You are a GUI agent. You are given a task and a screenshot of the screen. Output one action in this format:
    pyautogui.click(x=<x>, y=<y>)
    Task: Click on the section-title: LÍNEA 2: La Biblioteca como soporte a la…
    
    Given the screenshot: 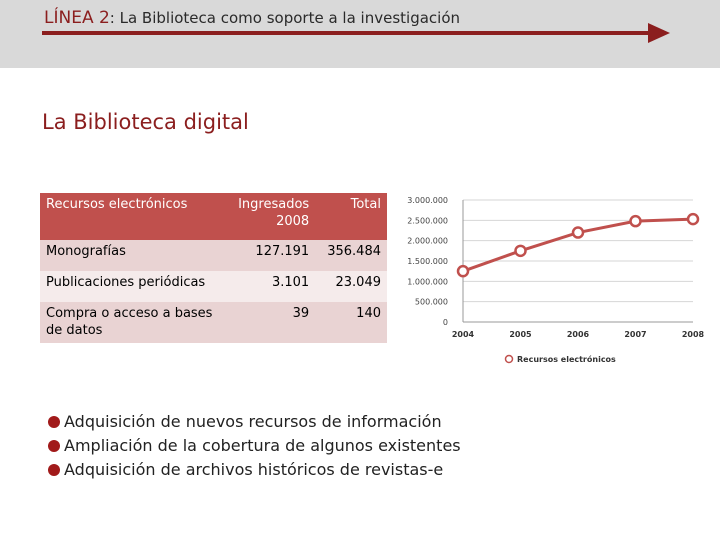 What is the action you would take?
    pyautogui.click(x=252, y=18)
    